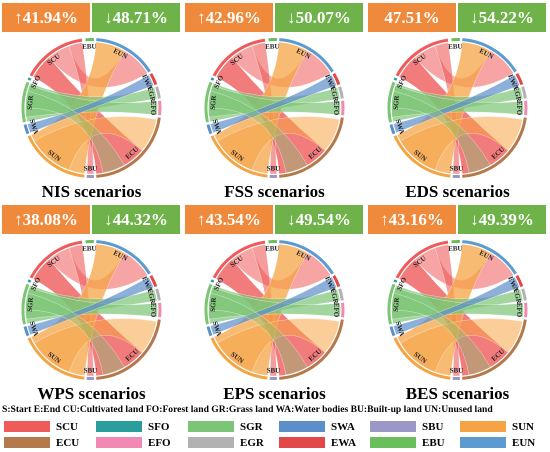 The width and height of the screenshot is (550, 452). Describe the element at coordinates (159, 427) in the screenshot. I see `legend-label: SFO` at that location.